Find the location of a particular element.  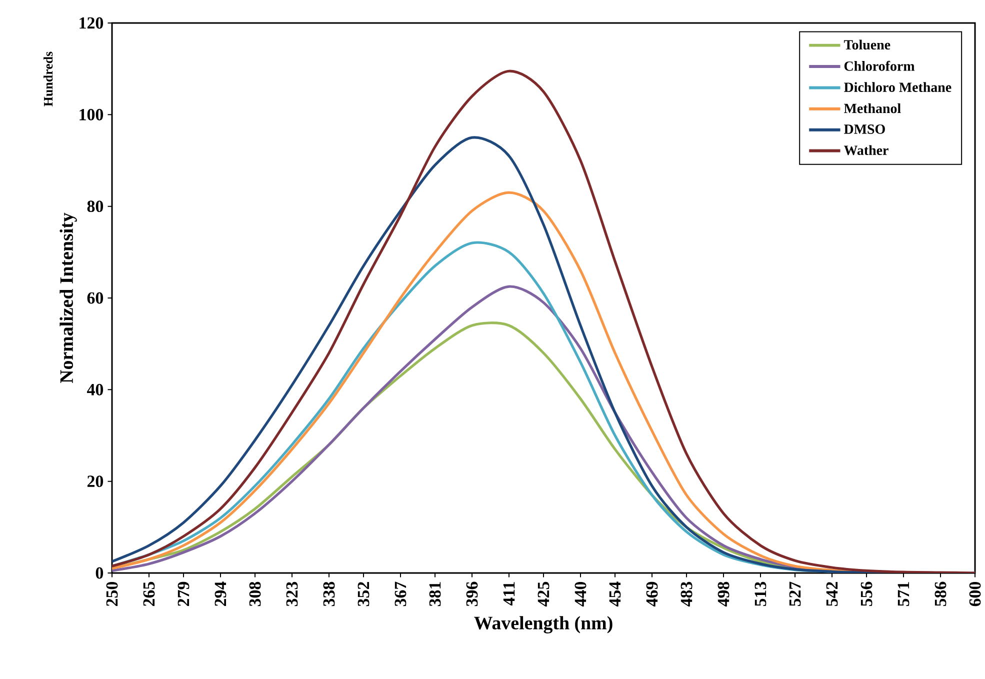

x-tick-label: 483 is located at coordinates (686, 594).